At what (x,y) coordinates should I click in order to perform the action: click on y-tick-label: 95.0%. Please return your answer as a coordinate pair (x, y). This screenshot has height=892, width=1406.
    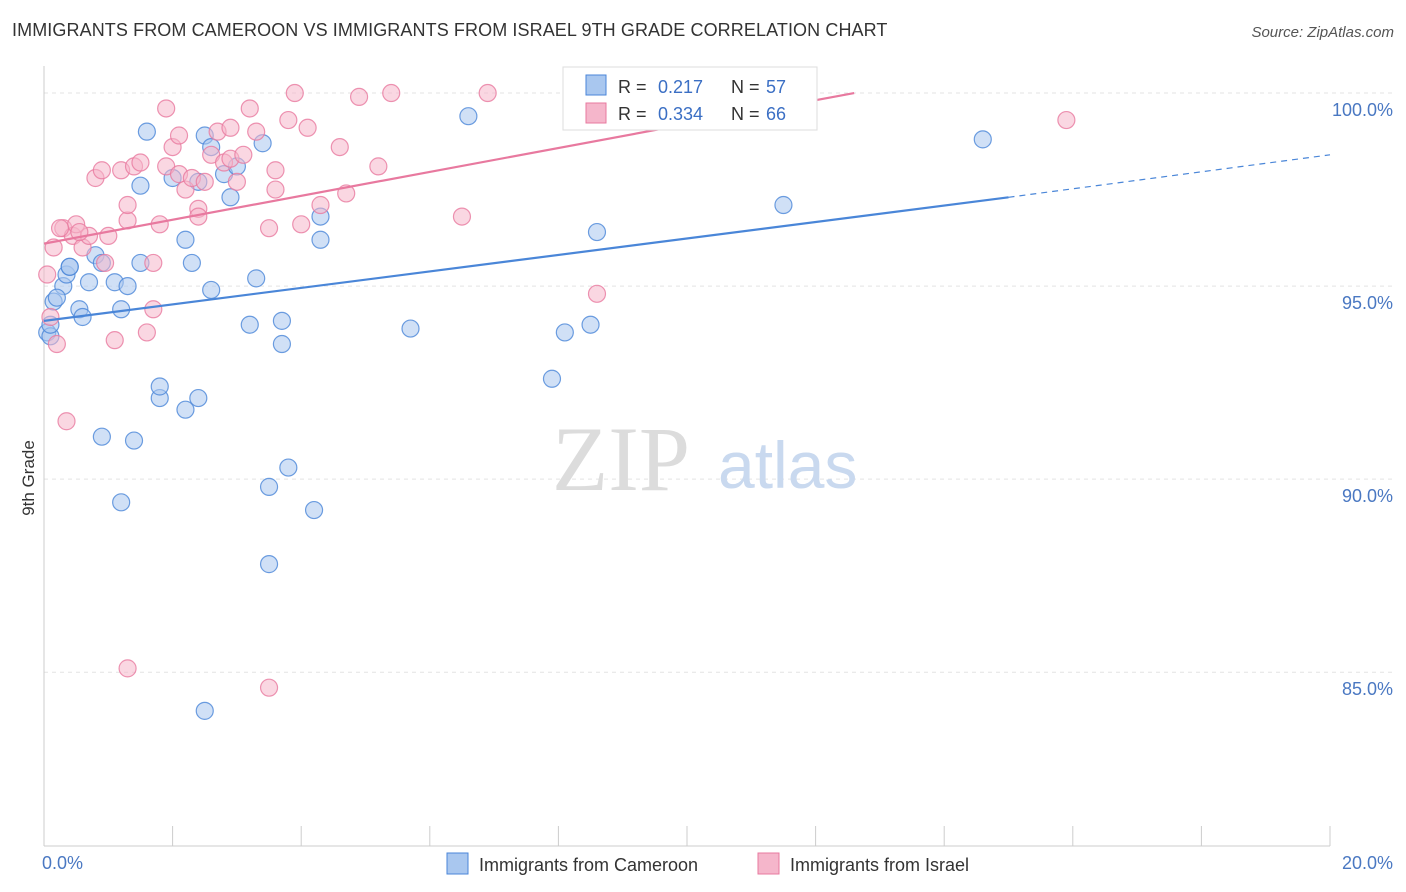
    Looking at the image, I should click on (1367, 303).